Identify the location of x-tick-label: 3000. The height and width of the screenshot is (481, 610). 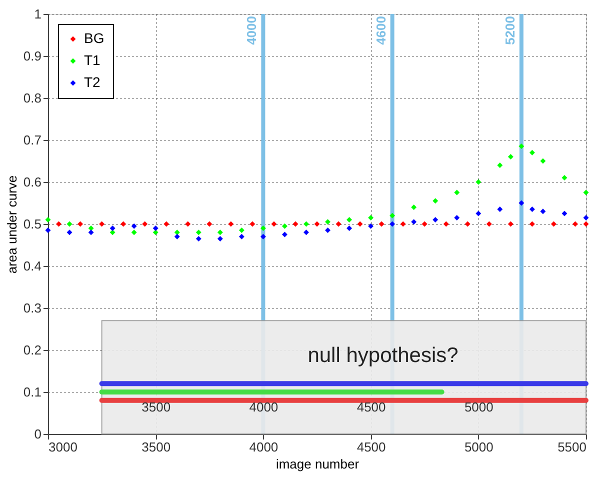
(63, 447).